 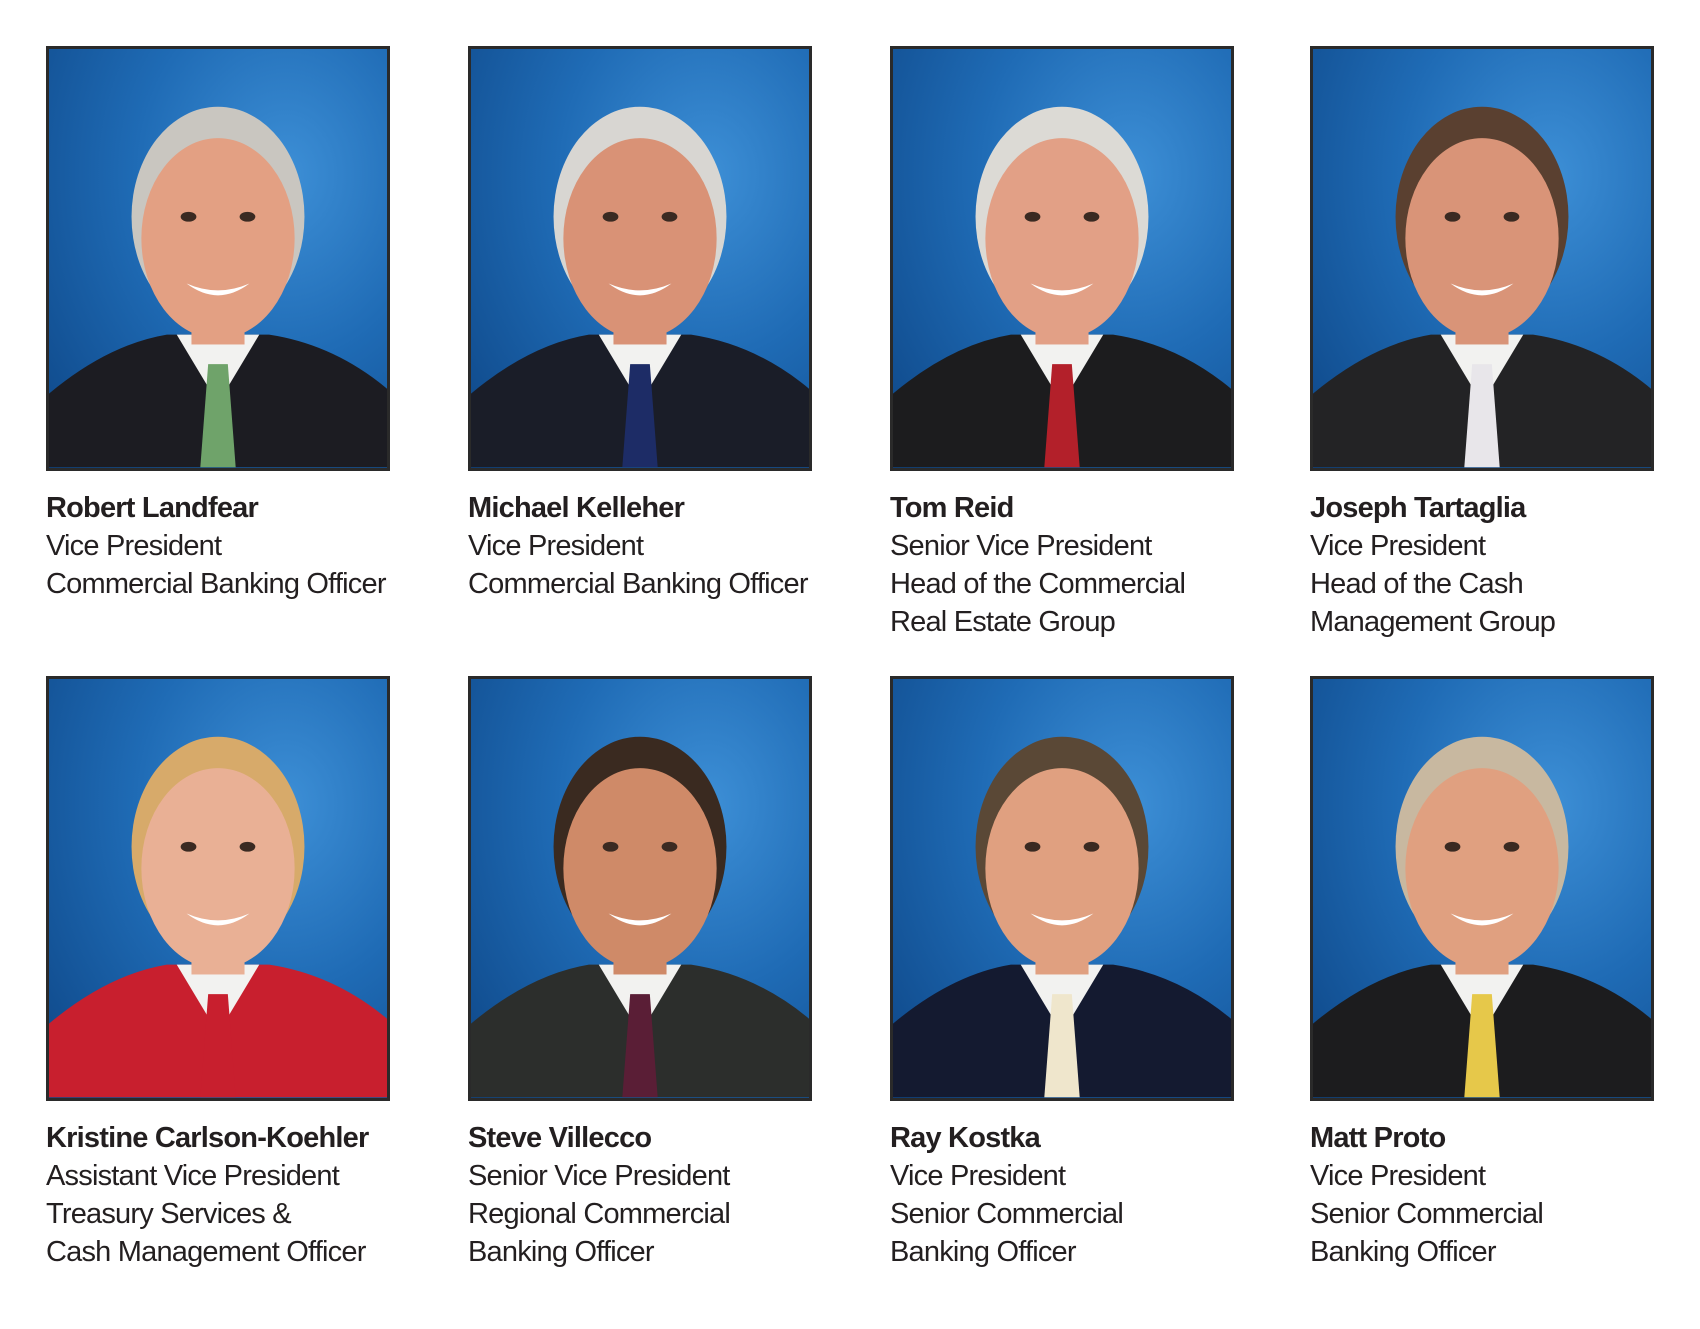 What do you see at coordinates (1417, 584) in the screenshot?
I see `staff-title-line: Head of the Cash` at bounding box center [1417, 584].